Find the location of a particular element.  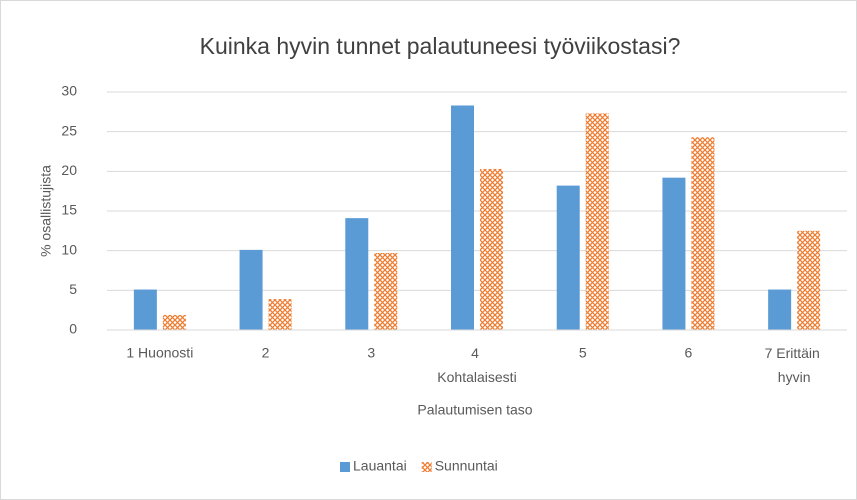

x-tick-label: 3 is located at coordinates (371, 353).